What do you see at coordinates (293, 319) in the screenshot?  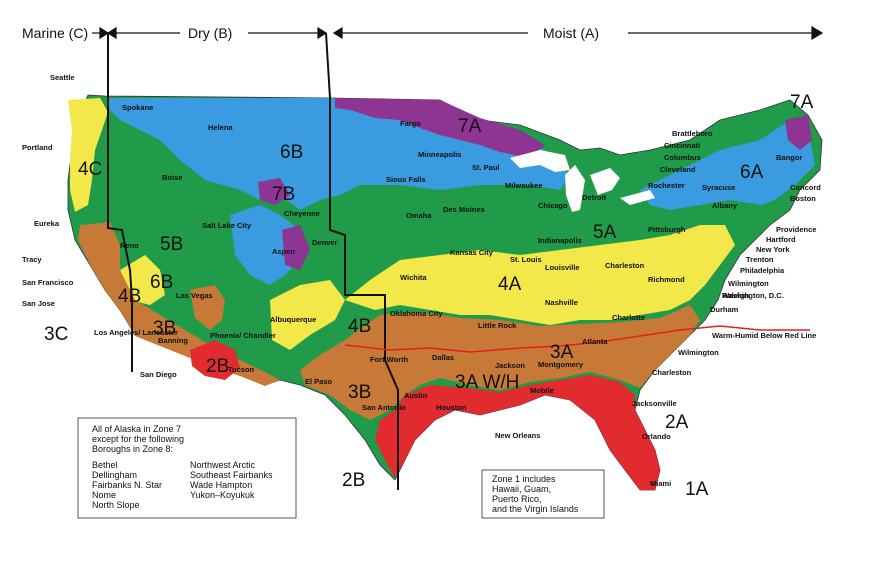 I see `city-label: Albuquerque` at bounding box center [293, 319].